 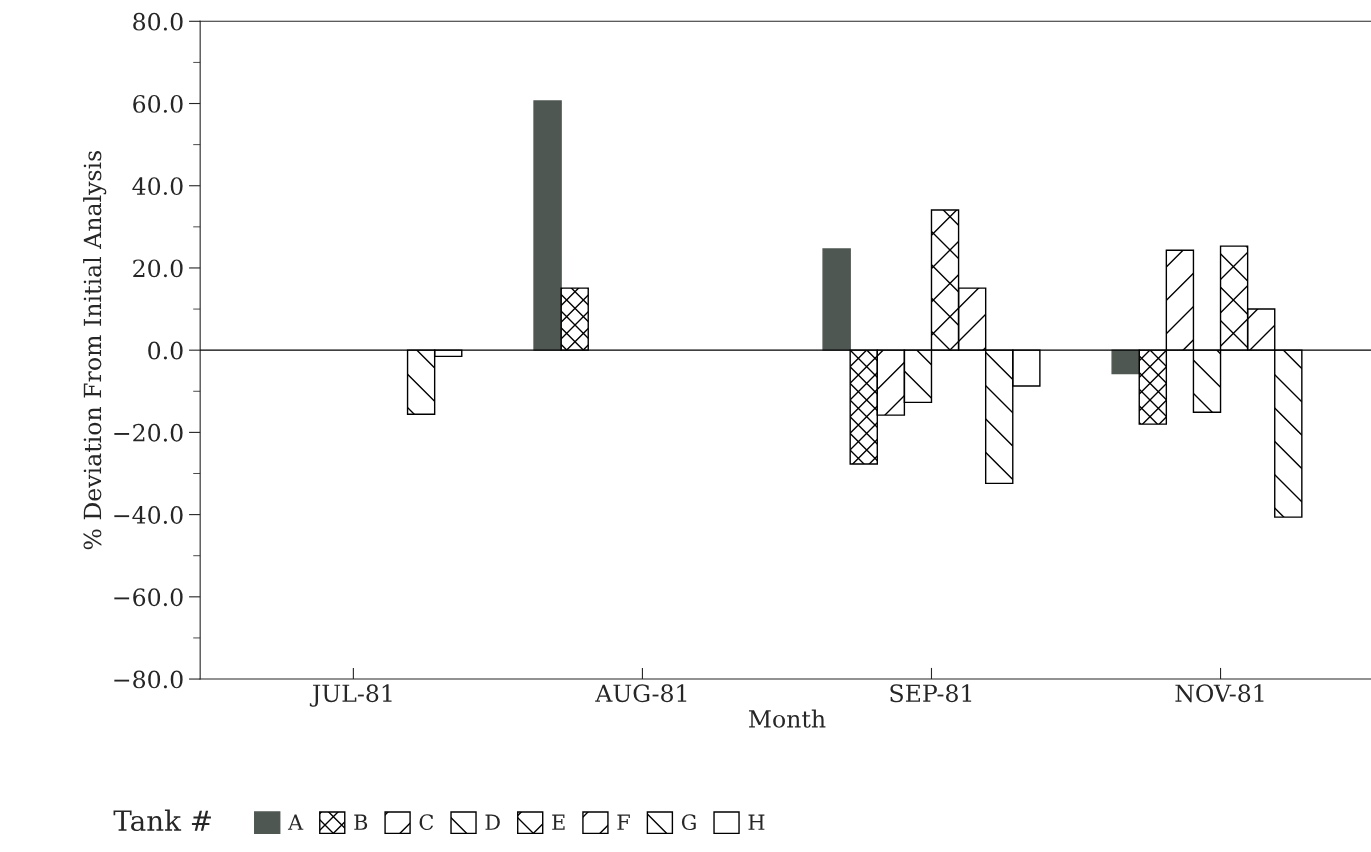 I want to click on y-tick-label: 80.0, so click(x=158, y=21).